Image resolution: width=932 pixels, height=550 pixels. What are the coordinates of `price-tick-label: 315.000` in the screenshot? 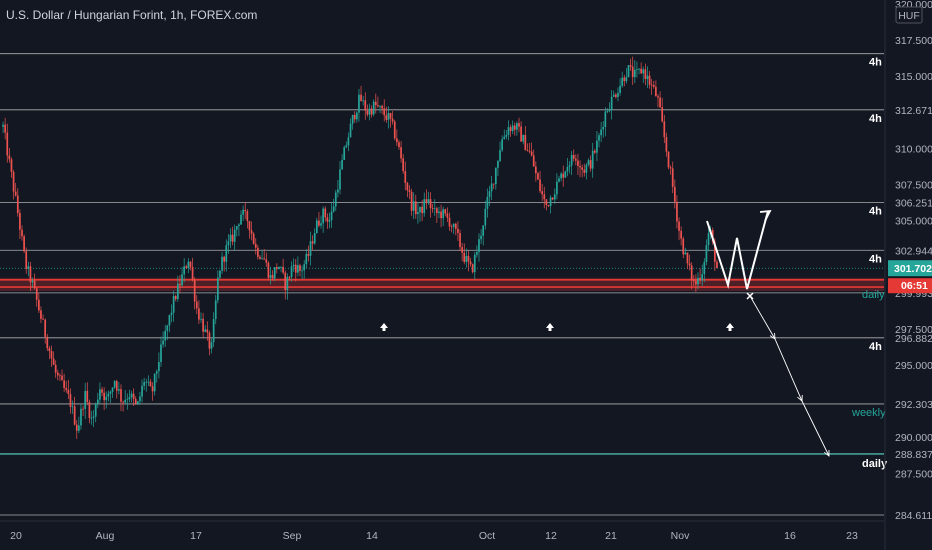 It's located at (913, 77).